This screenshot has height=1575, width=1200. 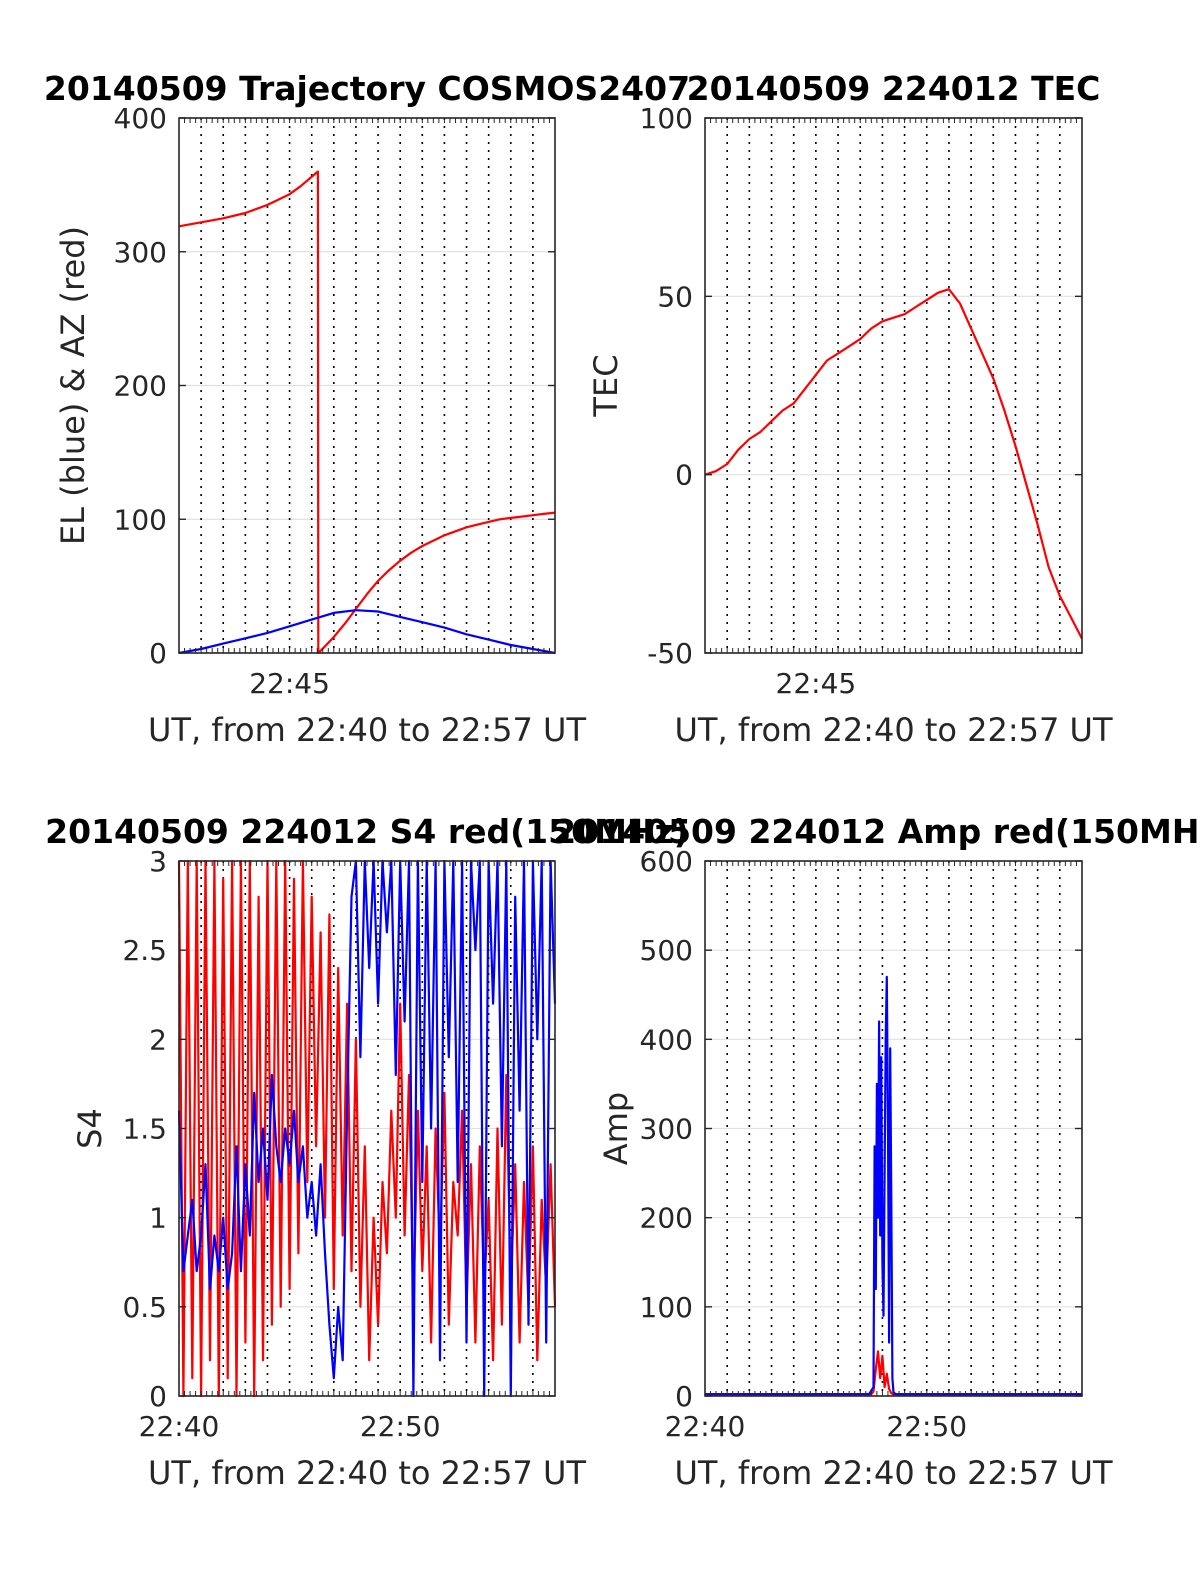 I want to click on y-axis-label: Amp, so click(x=616, y=1128).